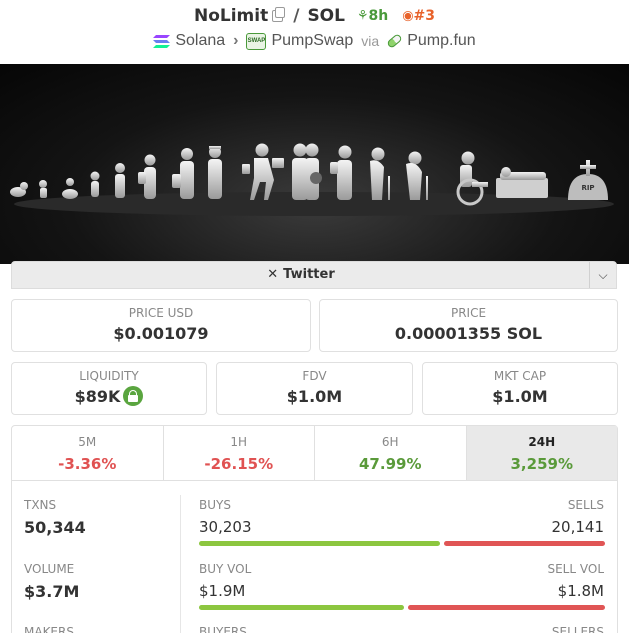 The image size is (629, 633). I want to click on buy-vol-value: $1.9M, so click(222, 591).